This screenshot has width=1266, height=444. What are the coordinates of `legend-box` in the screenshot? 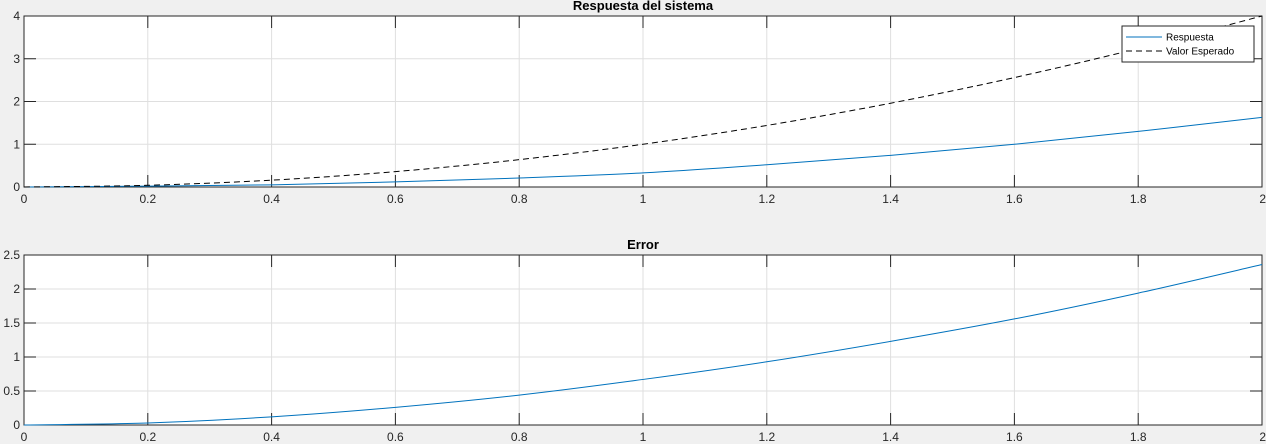 It's located at (1188, 44).